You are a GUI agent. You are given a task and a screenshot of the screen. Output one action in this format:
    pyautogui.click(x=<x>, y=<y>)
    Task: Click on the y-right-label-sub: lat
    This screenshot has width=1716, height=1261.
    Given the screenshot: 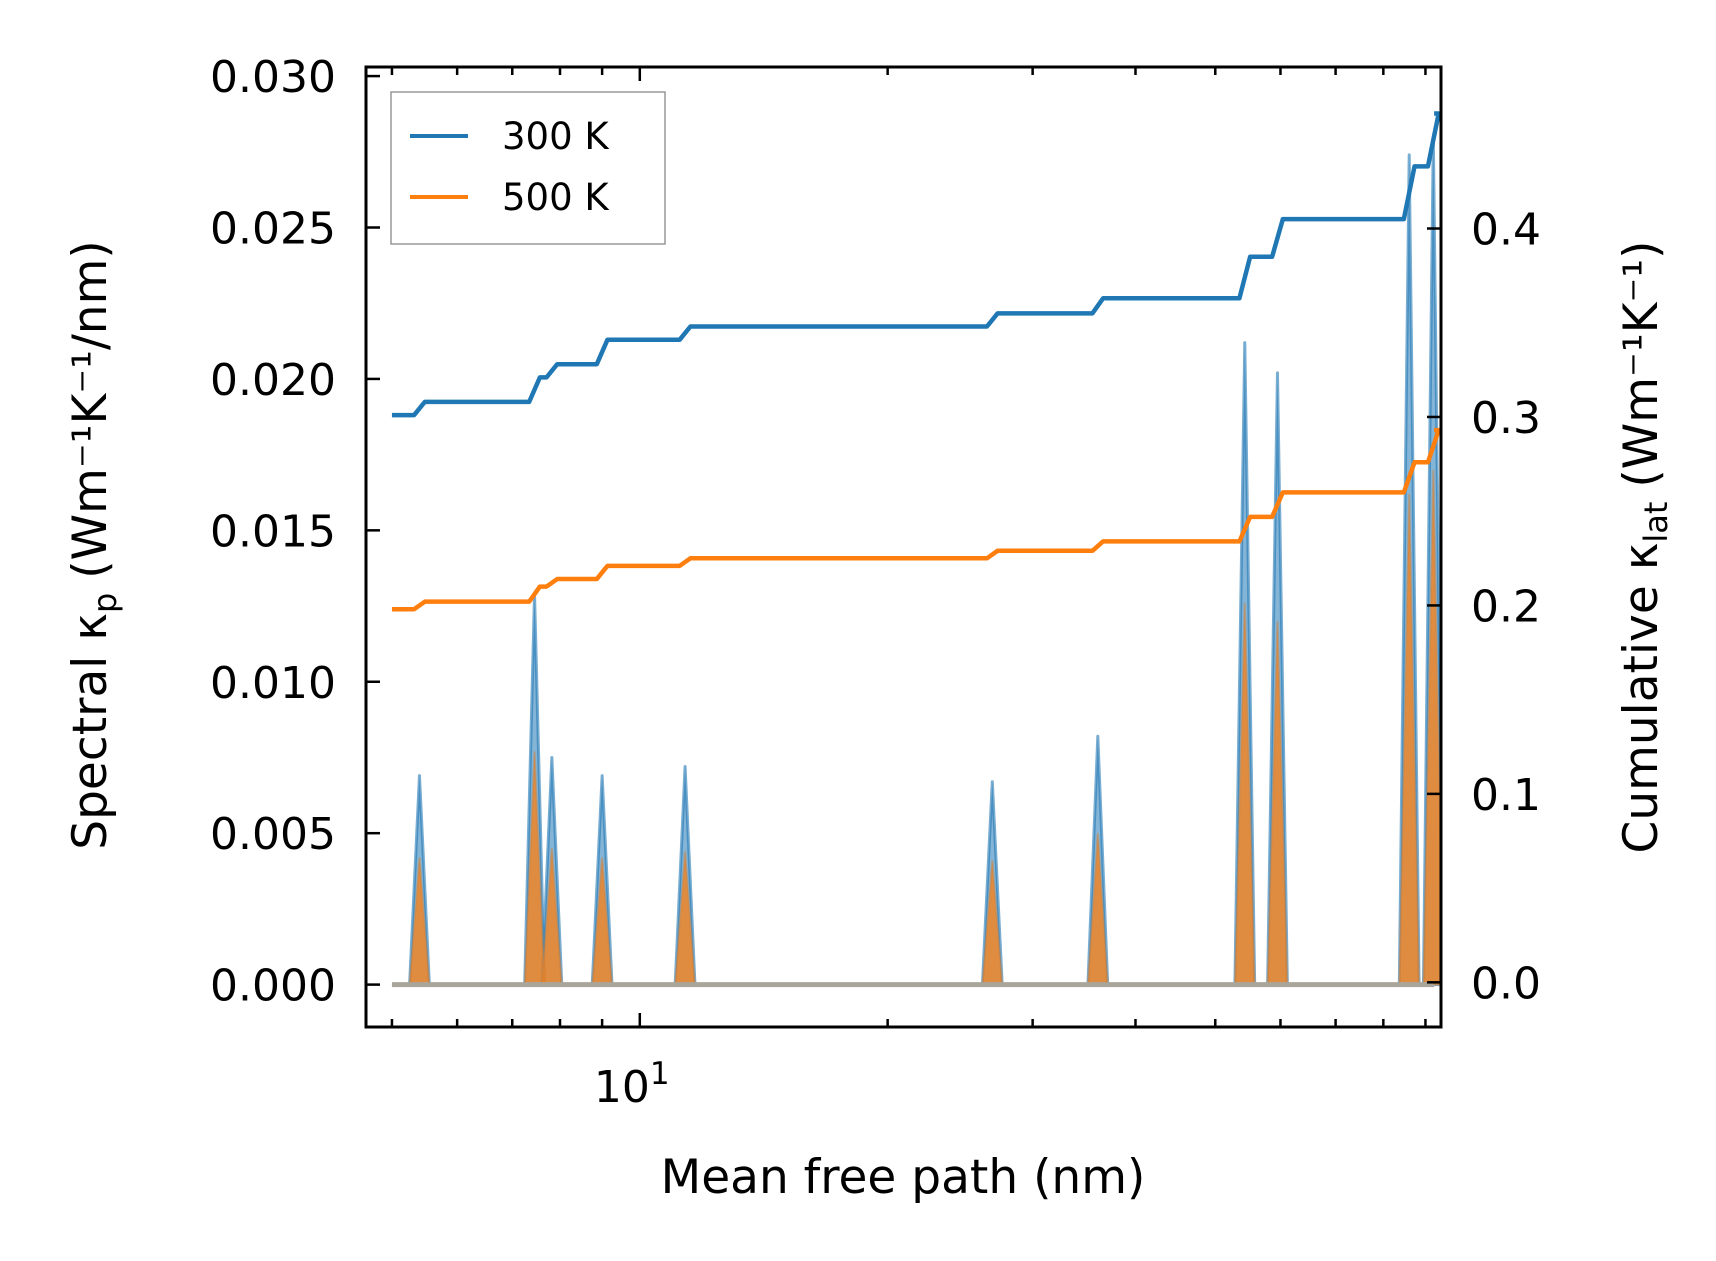 What is the action you would take?
    pyautogui.click(x=1656, y=522)
    